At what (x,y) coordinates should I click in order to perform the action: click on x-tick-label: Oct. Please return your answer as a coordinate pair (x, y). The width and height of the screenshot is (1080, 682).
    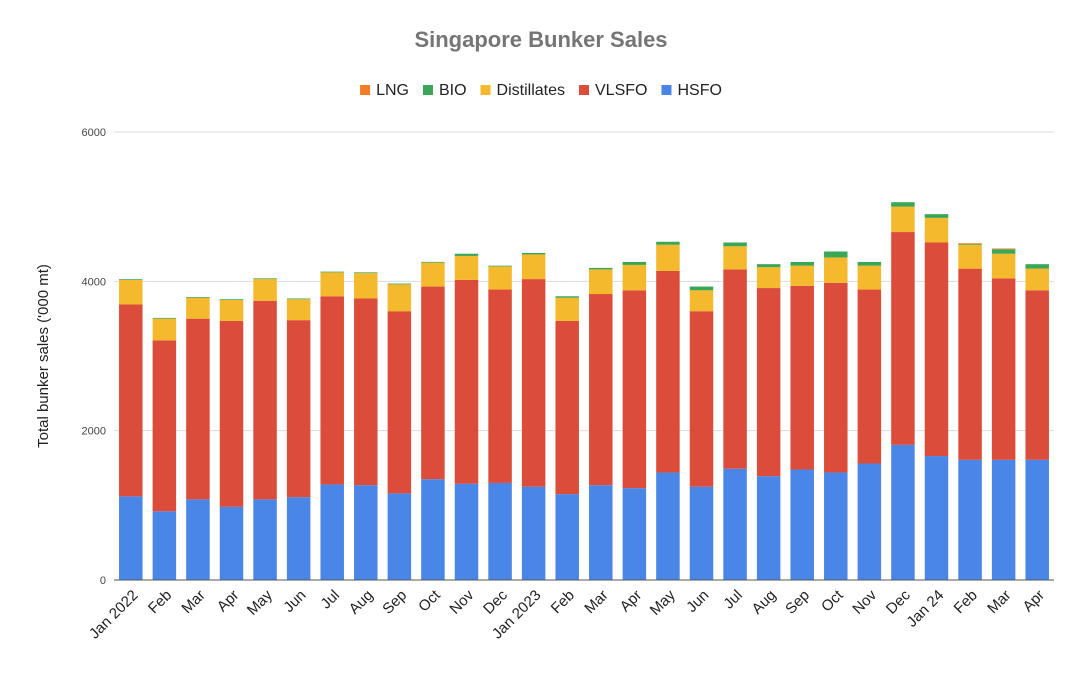
    Looking at the image, I should click on (832, 600).